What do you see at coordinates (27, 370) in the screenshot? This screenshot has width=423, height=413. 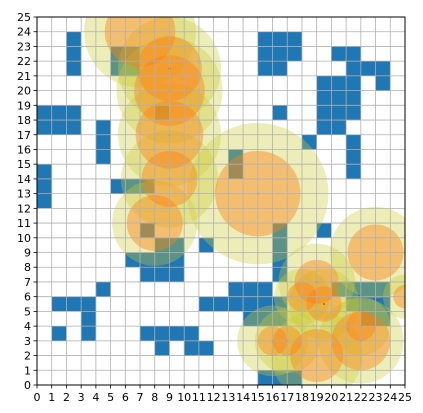 I see `y-tick-label: 1` at bounding box center [27, 370].